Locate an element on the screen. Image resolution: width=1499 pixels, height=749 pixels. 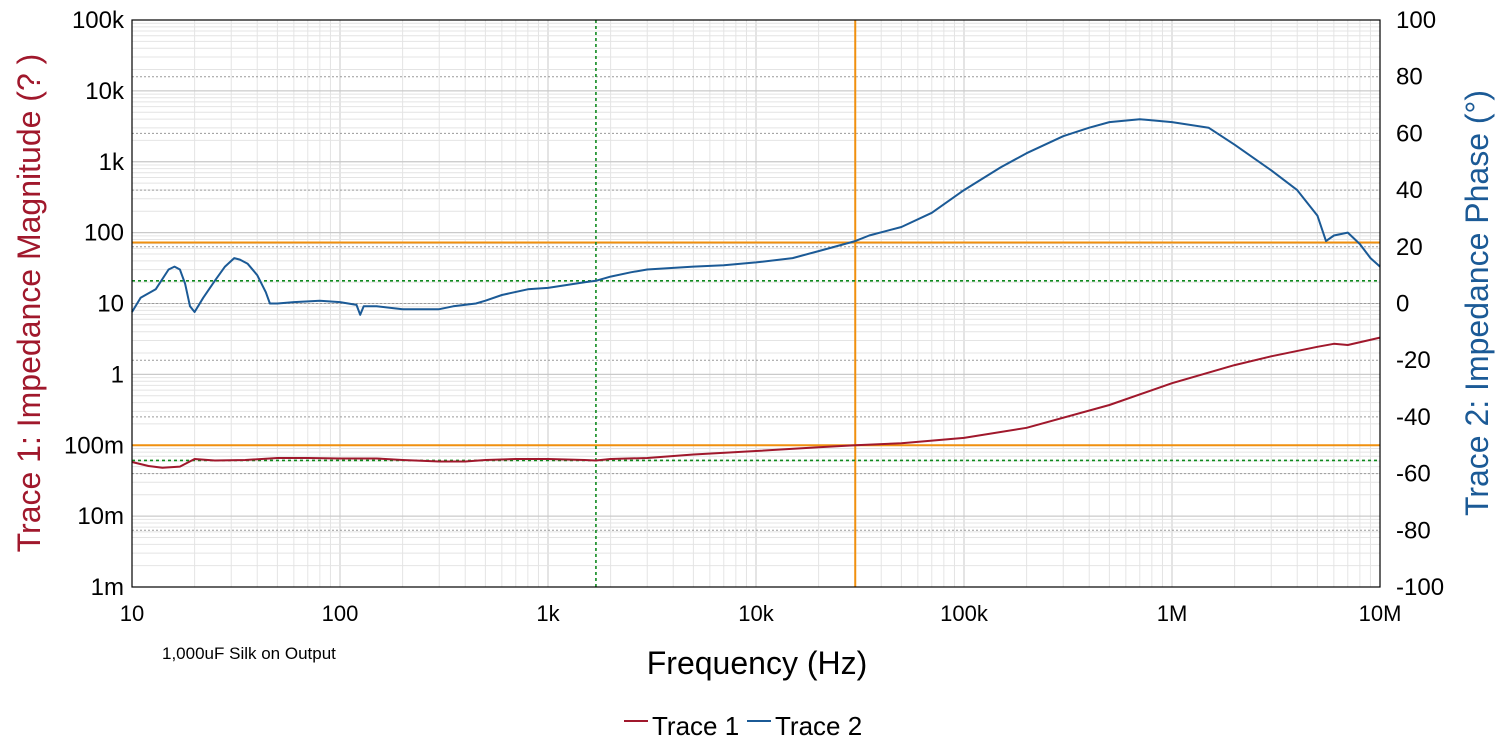
left-tick-label: 100m is located at coordinates (94, 445).